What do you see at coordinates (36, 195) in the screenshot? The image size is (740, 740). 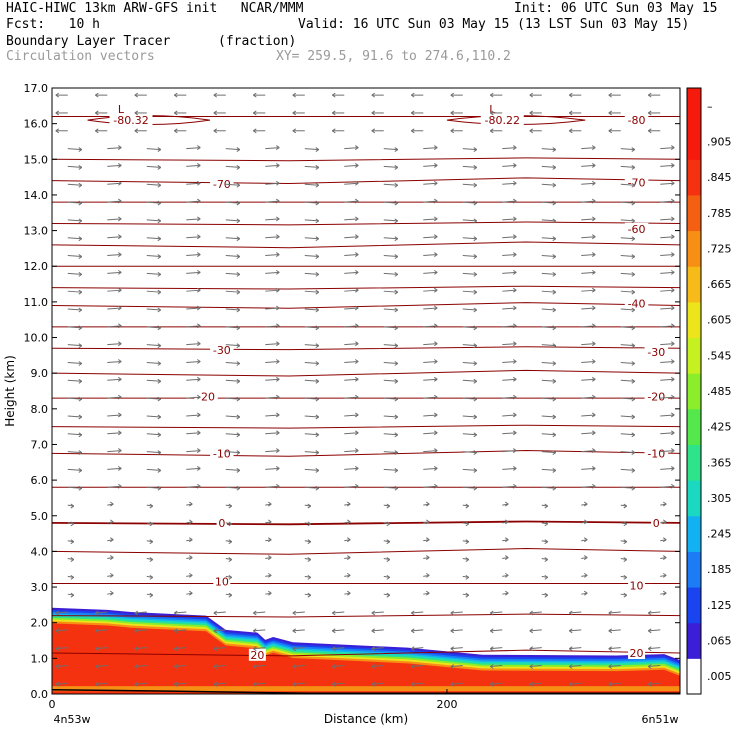 I see `y-tick-label: 14.0` at bounding box center [36, 195].